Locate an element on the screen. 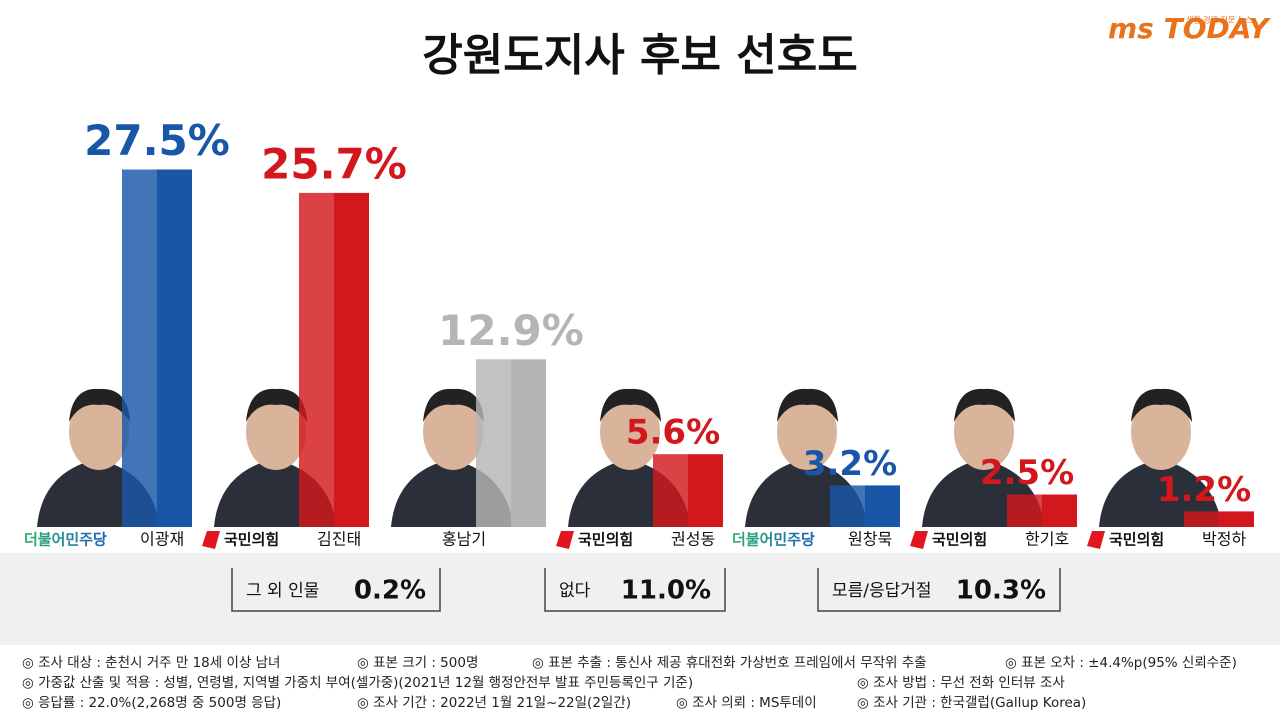 The height and width of the screenshot is (720, 1280). candidate-name: 원창묵 is located at coordinates (870, 539).